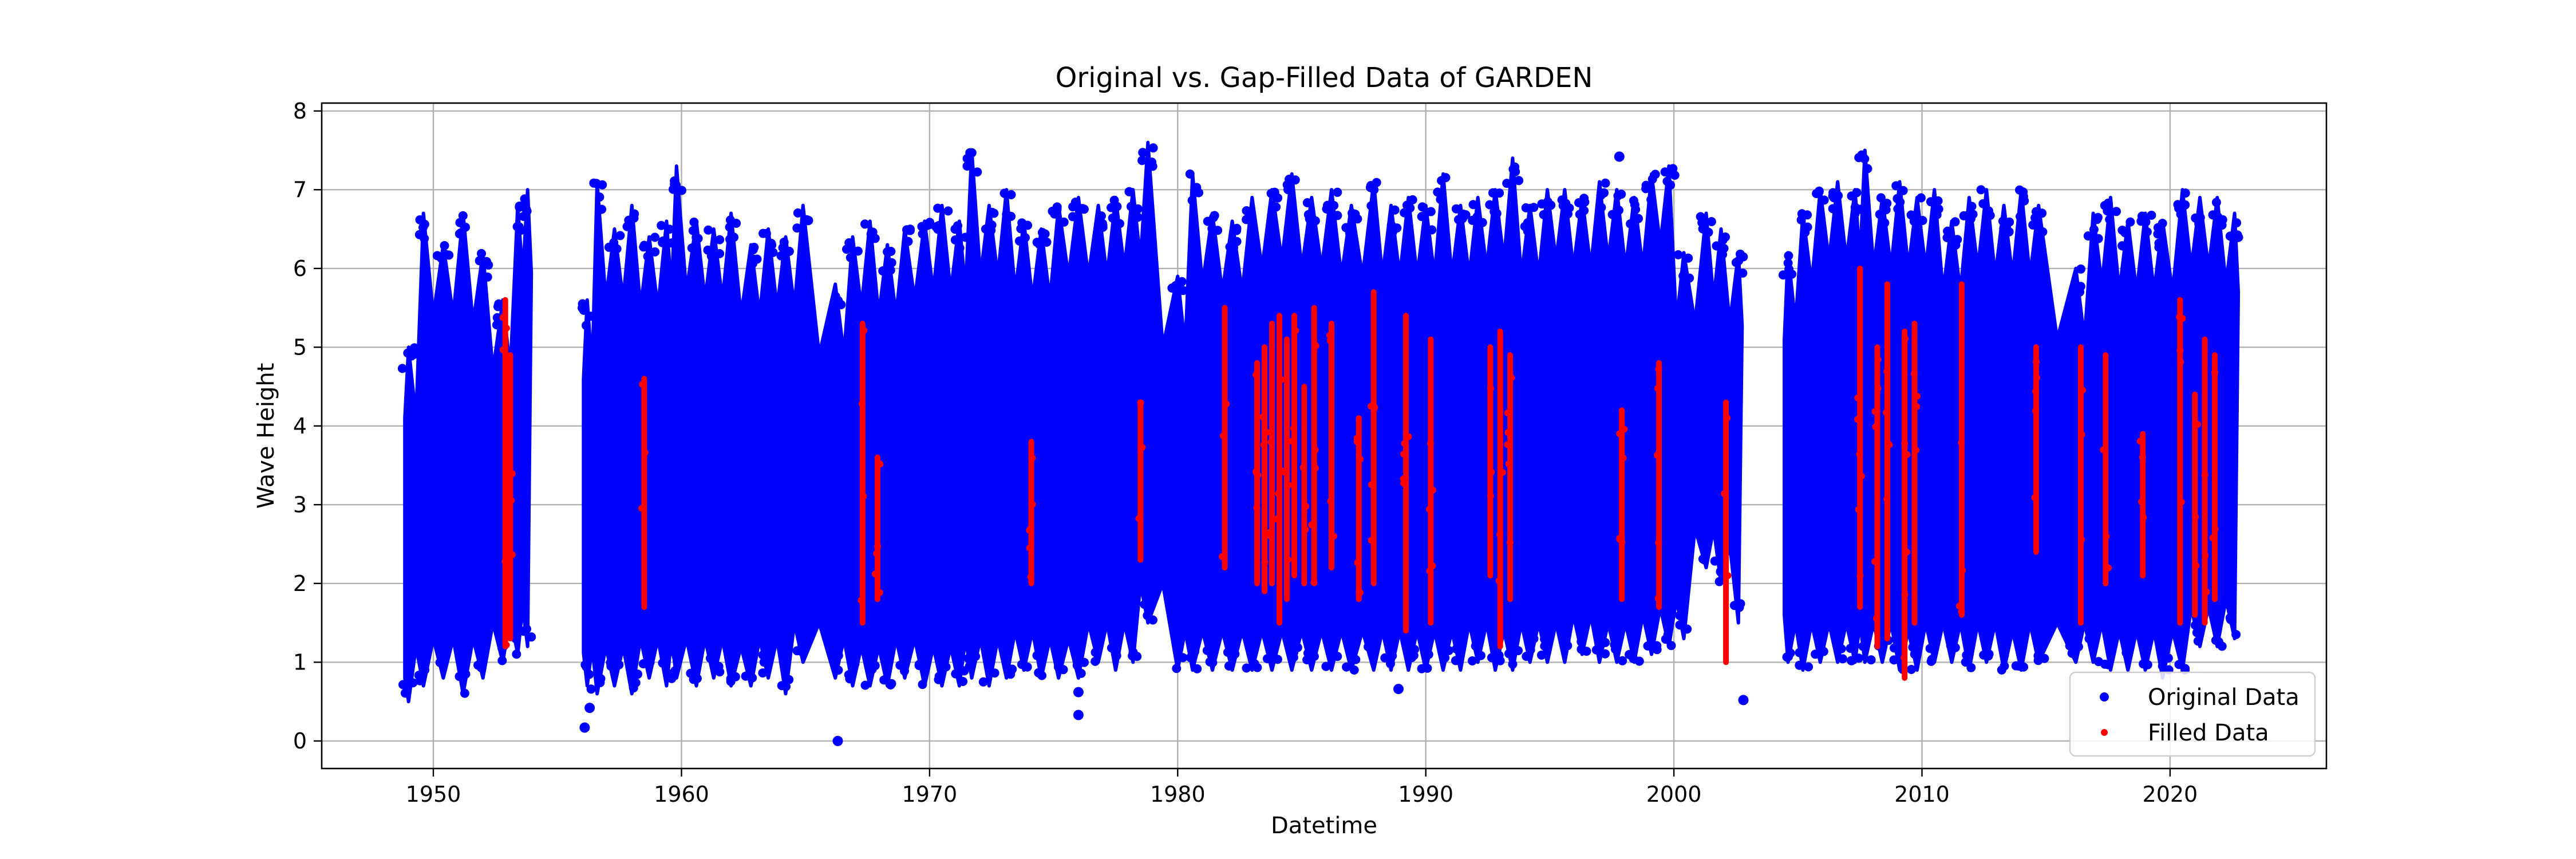 The width and height of the screenshot is (2576, 859). Describe the element at coordinates (1178, 794) in the screenshot. I see `x-tick-label: 1980` at that location.